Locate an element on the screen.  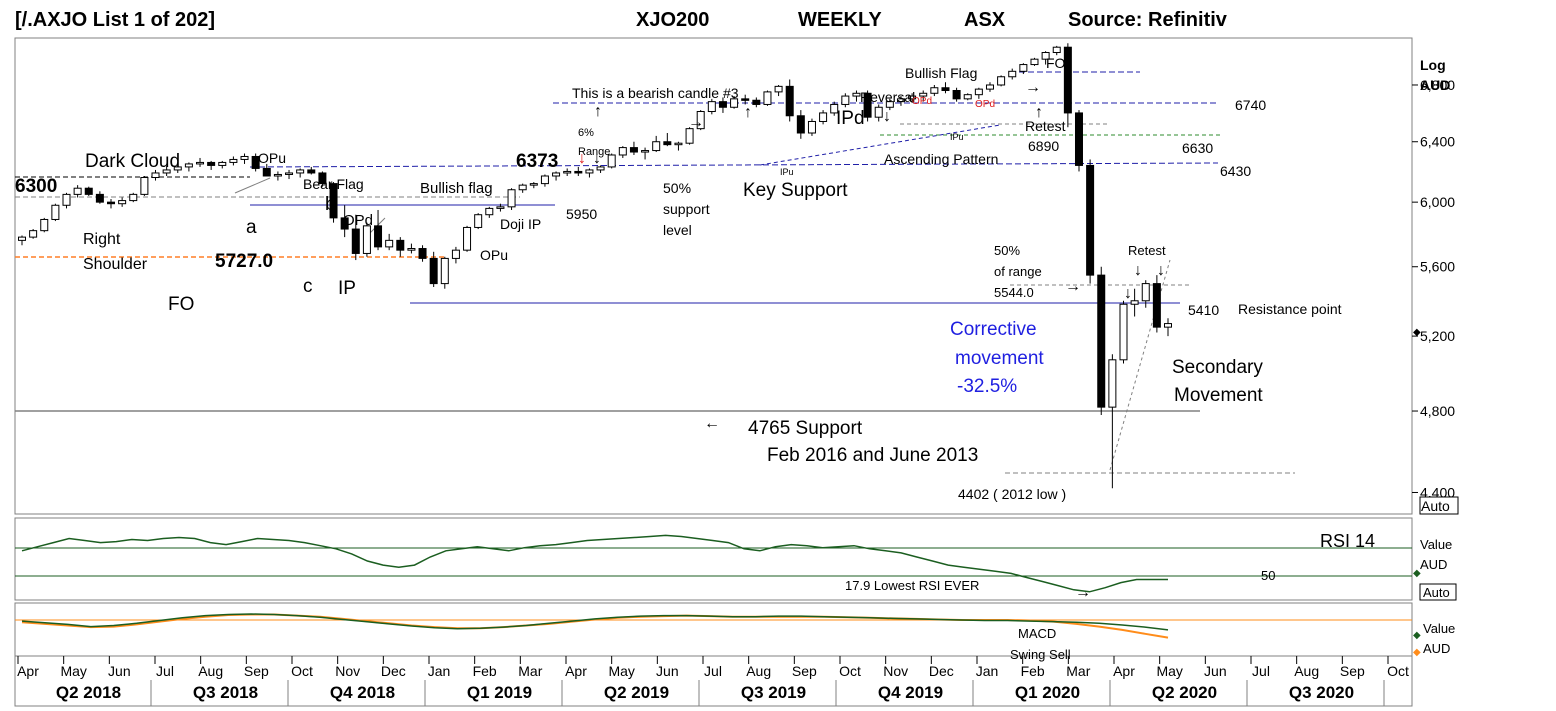
dark-cloud-label: Dark Cloud is located at coordinates (132, 161).